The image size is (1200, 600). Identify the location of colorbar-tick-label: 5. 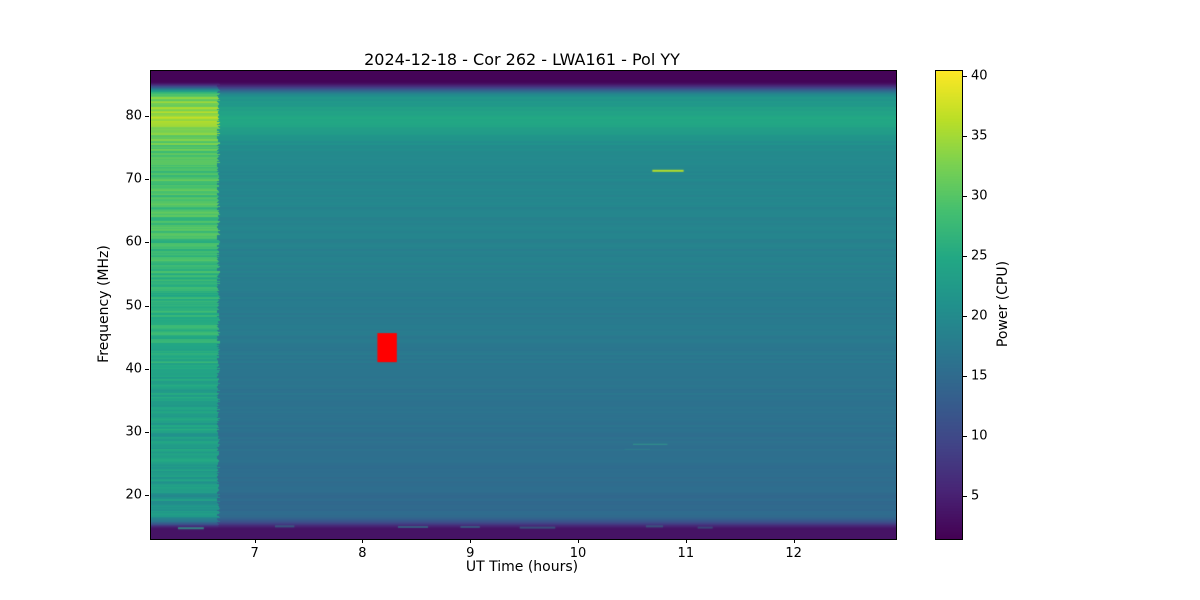
(975, 496).